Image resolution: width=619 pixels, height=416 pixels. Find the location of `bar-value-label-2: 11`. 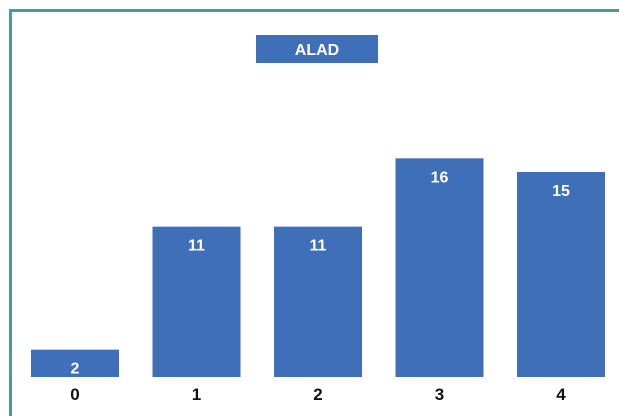

bar-value-label-2: 11 is located at coordinates (318, 246).